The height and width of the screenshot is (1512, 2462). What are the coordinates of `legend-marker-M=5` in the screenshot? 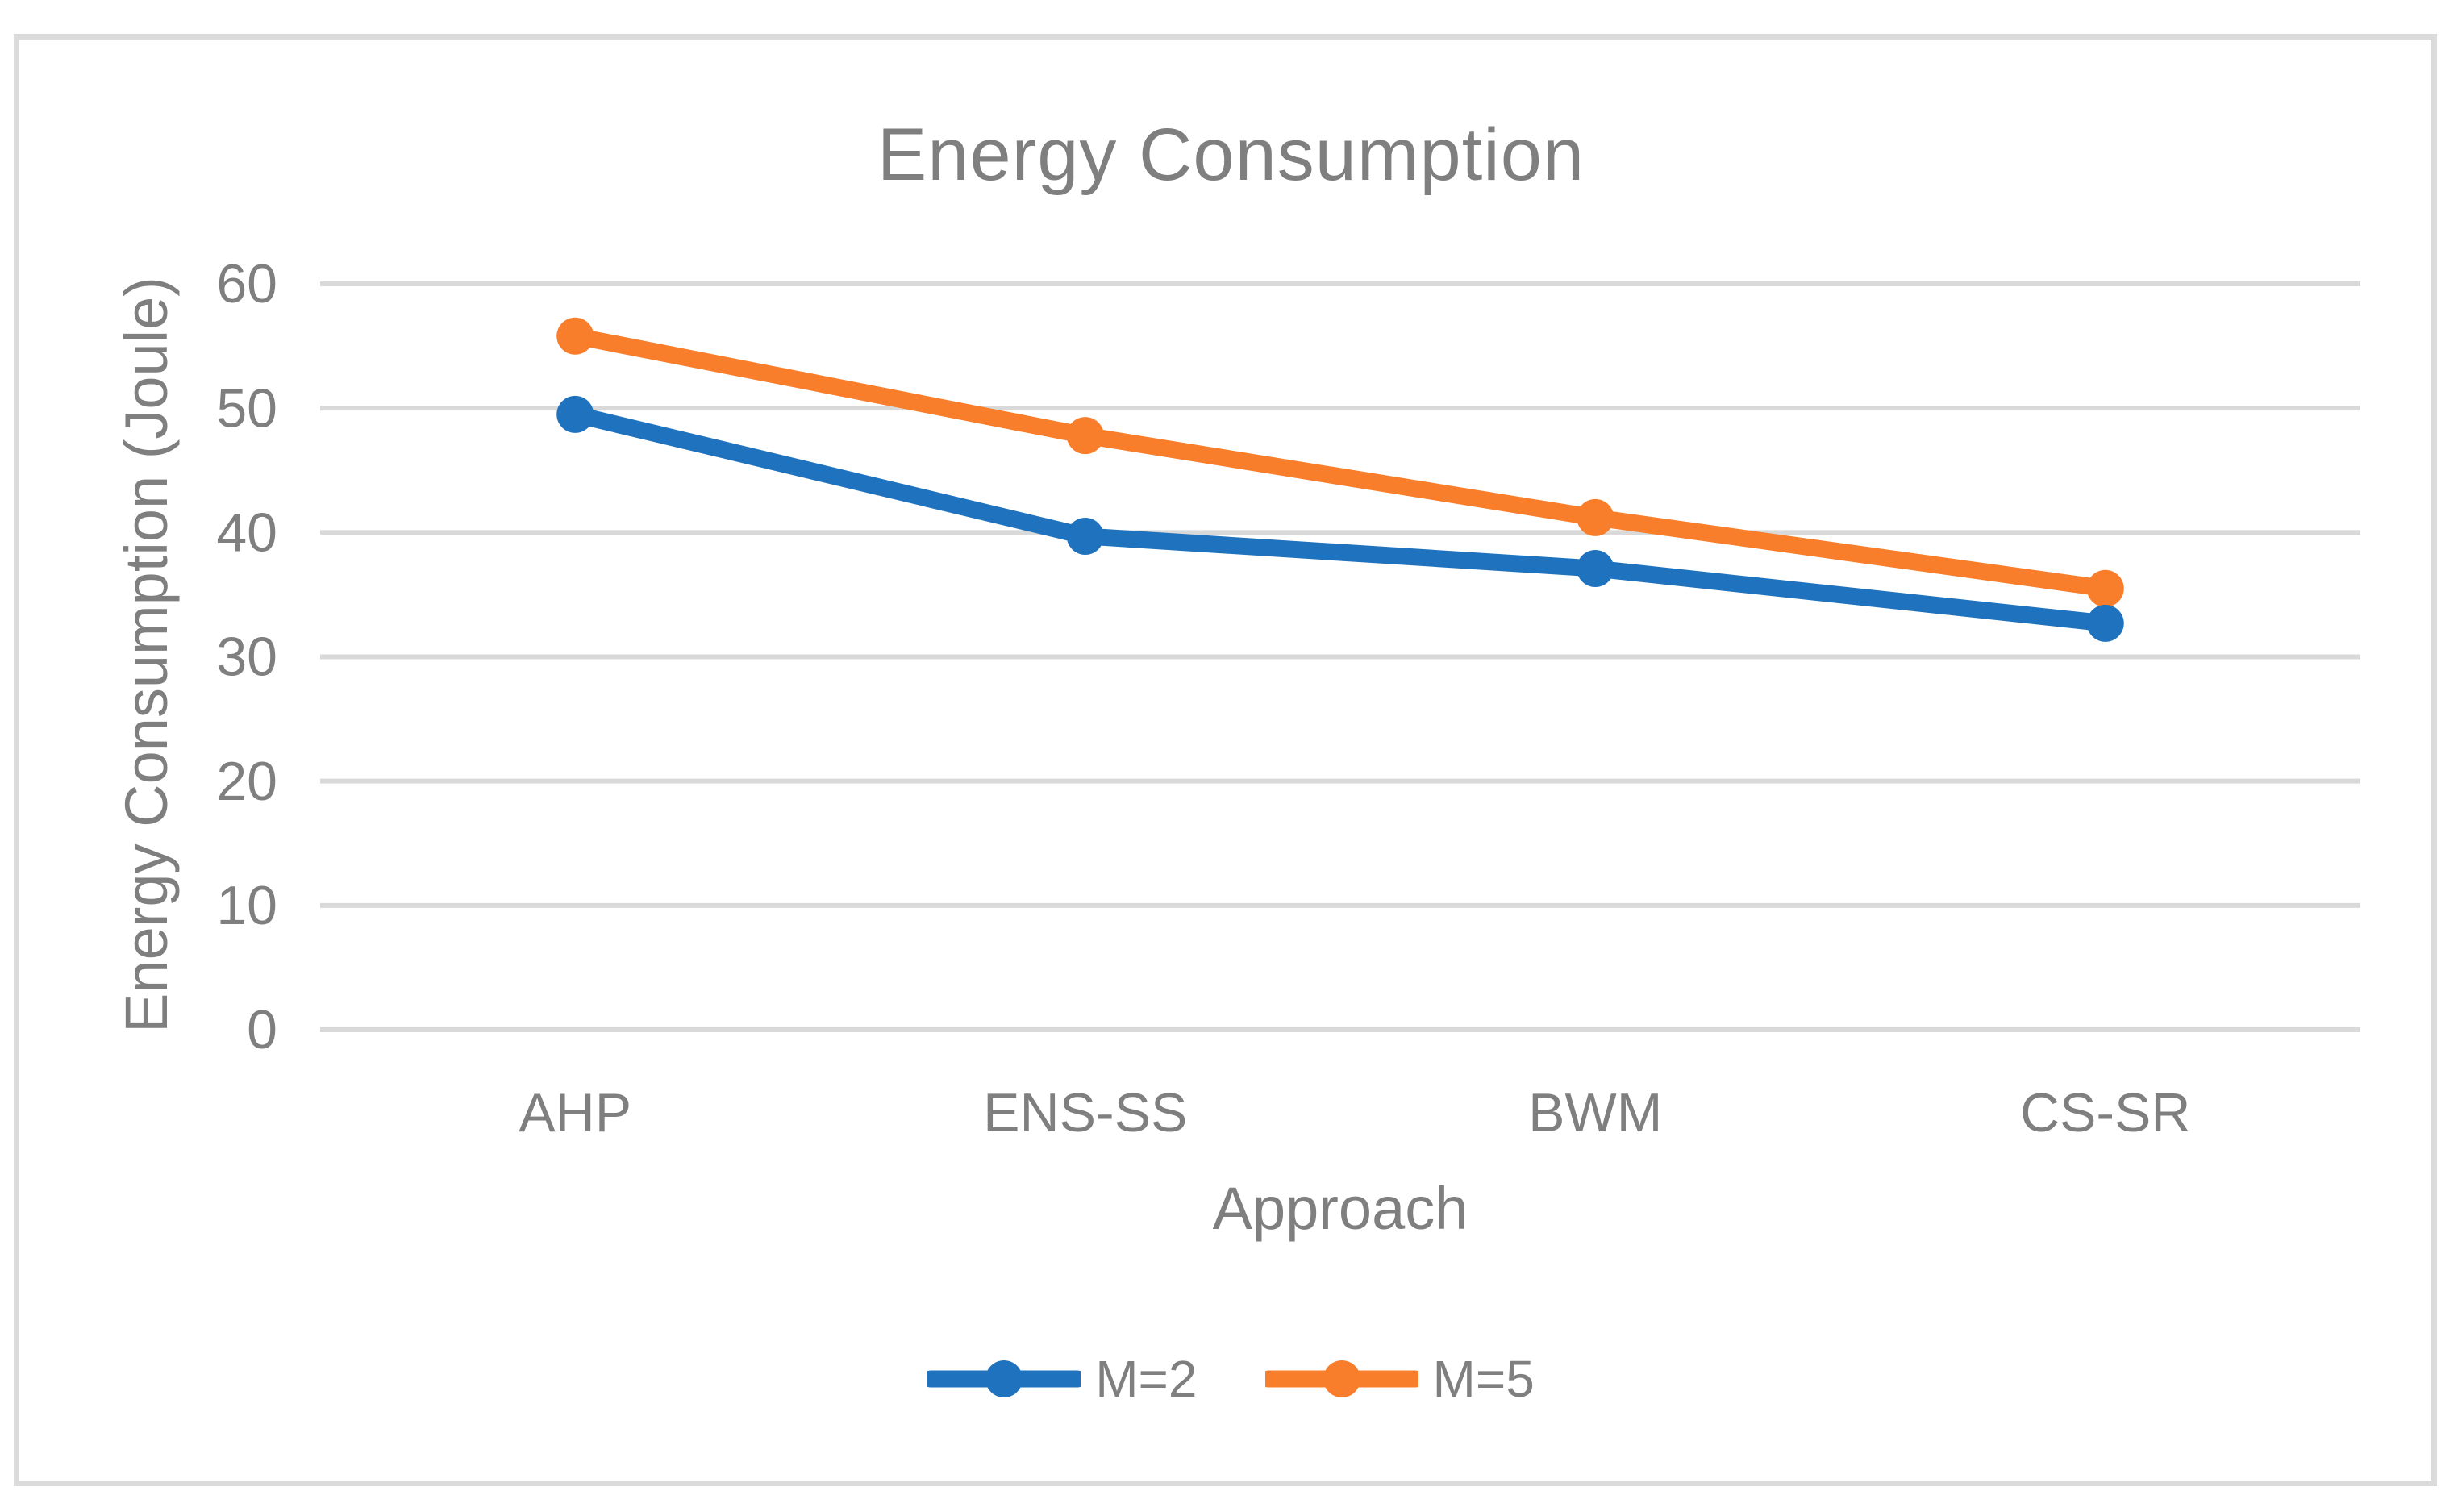 It's located at (1341, 1378).